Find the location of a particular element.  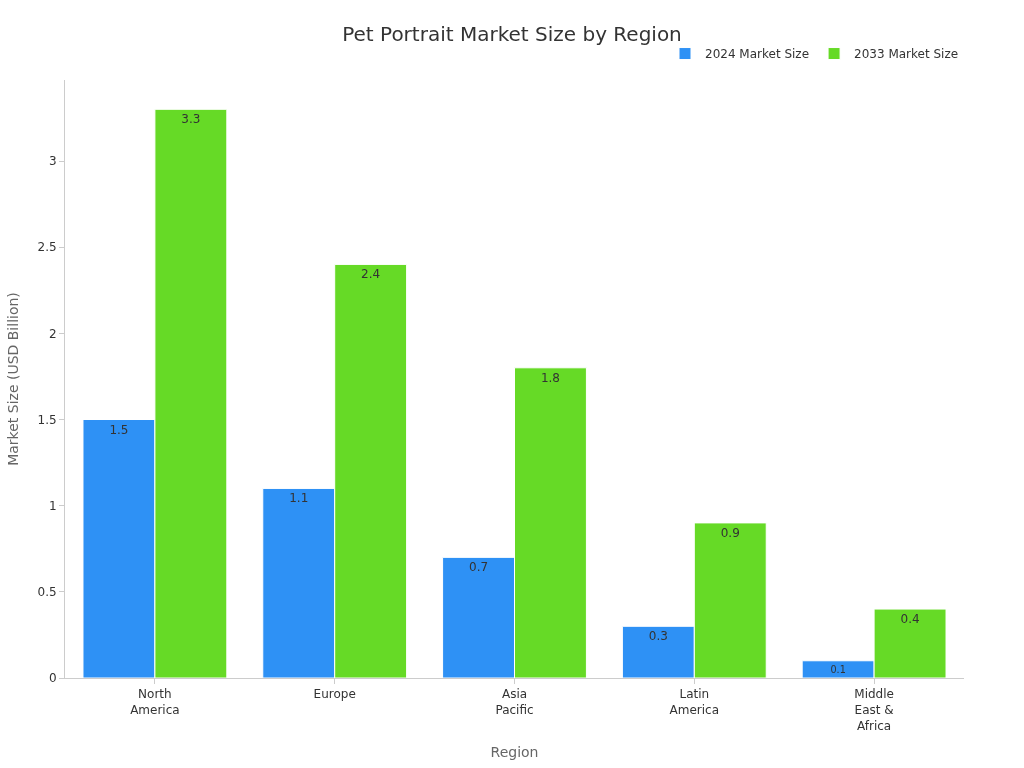

x-tick-label: Asia Pacific is located at coordinates (514, 702).